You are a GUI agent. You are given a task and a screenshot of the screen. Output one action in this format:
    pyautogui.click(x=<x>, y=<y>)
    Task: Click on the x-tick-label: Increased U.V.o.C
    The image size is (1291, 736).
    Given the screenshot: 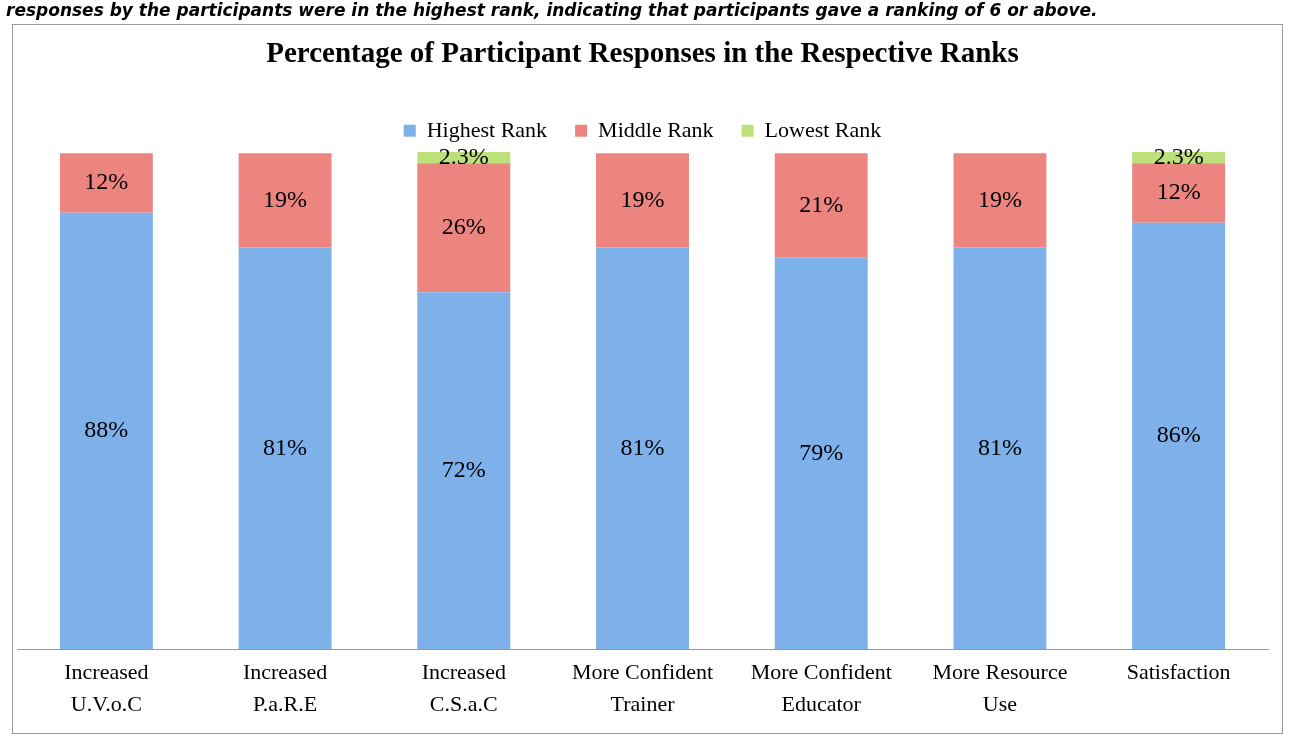 What is the action you would take?
    pyautogui.click(x=106, y=687)
    